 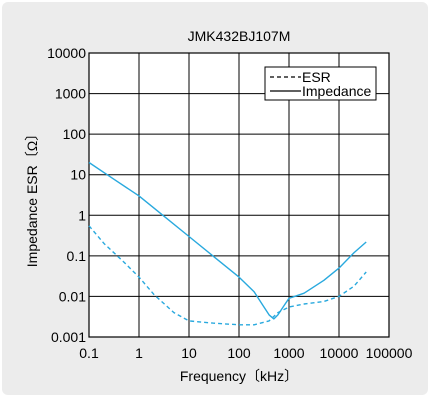 I want to click on y-tick-label: 10, so click(x=78, y=175).